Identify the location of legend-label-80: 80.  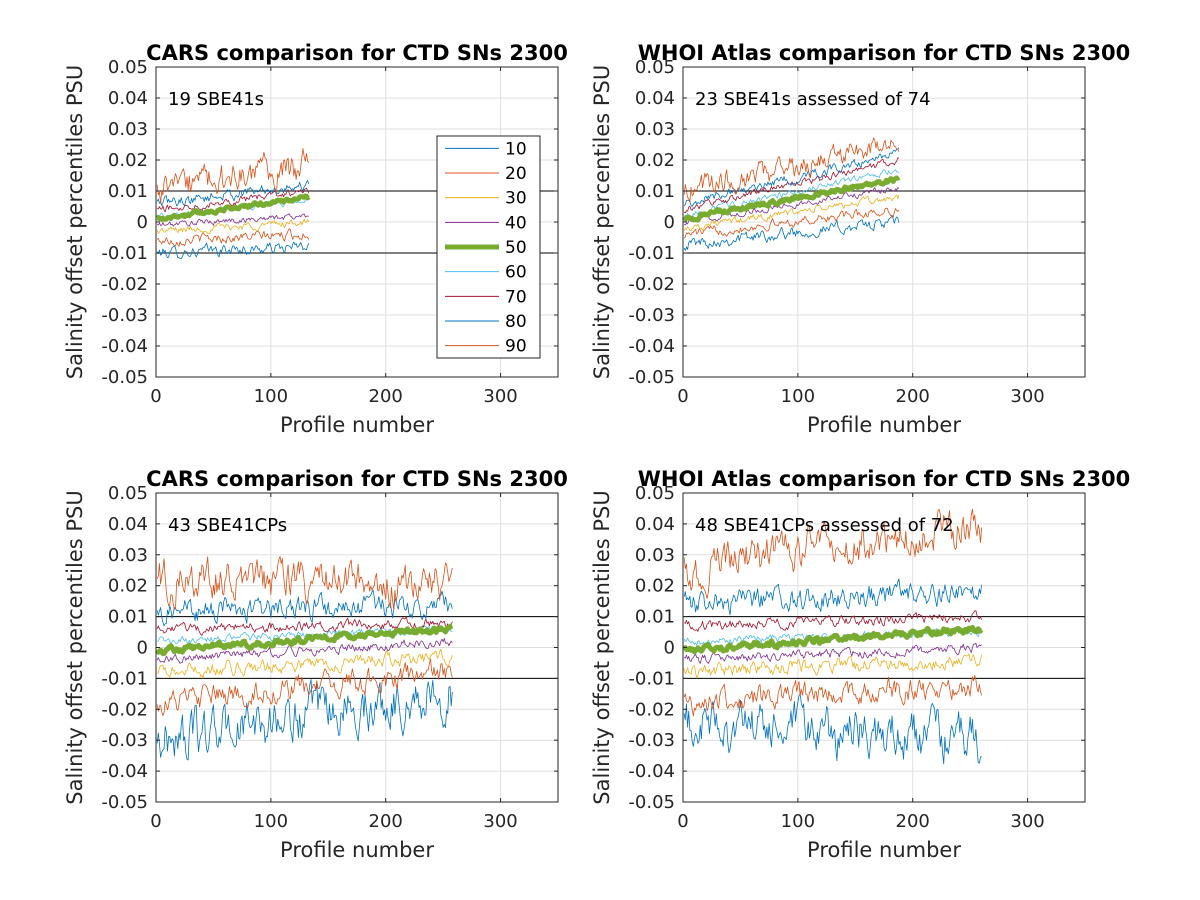
(516, 322).